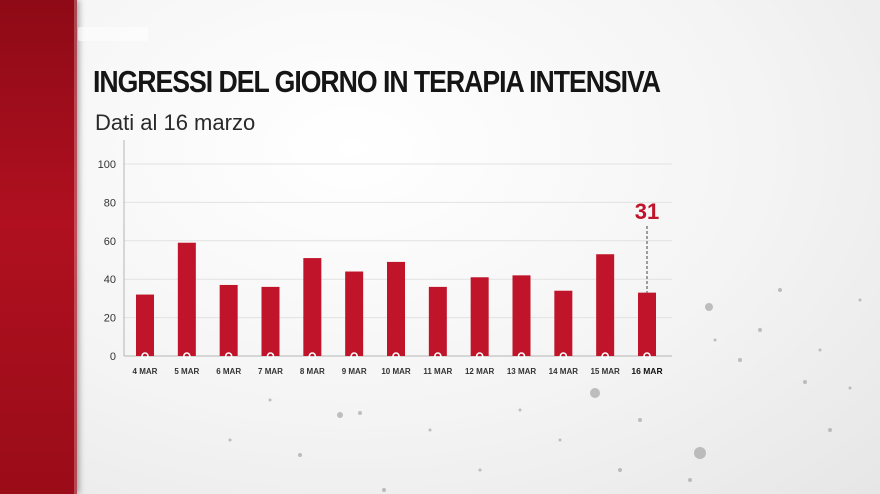  What do you see at coordinates (38, 247) in the screenshot?
I see `red-side-band` at bounding box center [38, 247].